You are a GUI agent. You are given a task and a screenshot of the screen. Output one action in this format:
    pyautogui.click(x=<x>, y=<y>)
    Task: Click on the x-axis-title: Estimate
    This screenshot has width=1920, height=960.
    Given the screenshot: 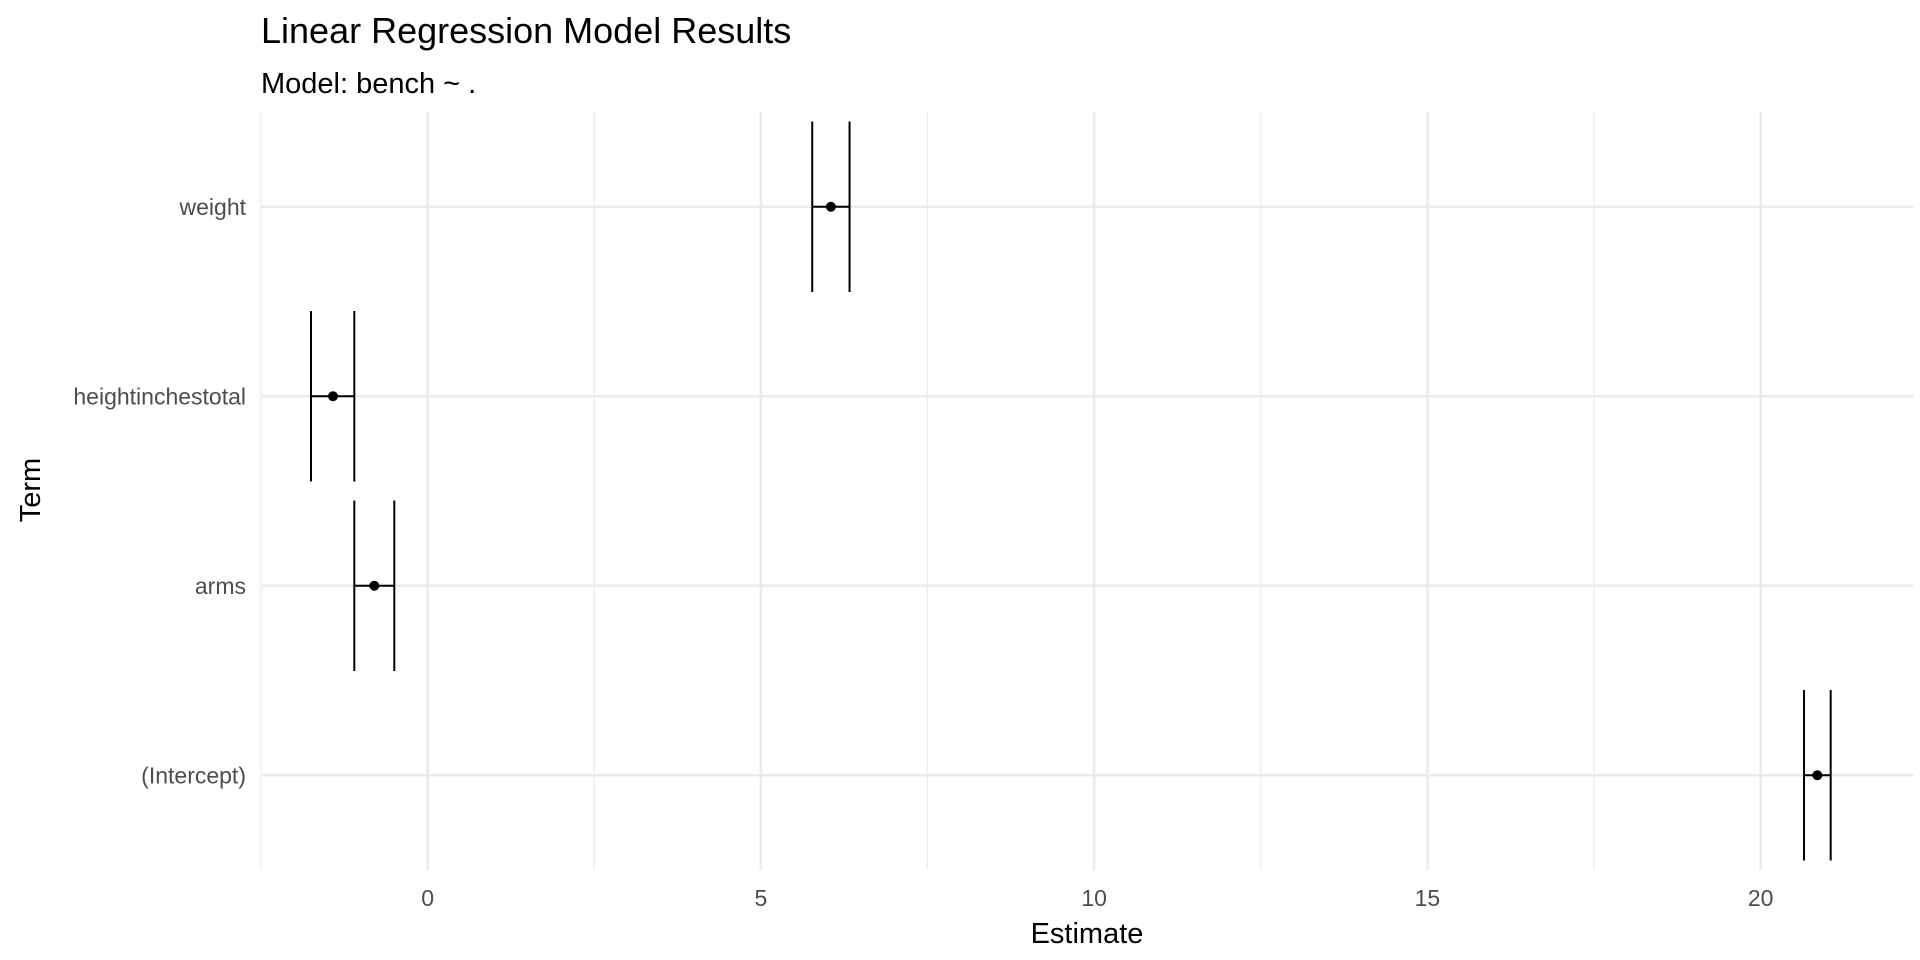 What is the action you would take?
    pyautogui.click(x=1087, y=934)
    